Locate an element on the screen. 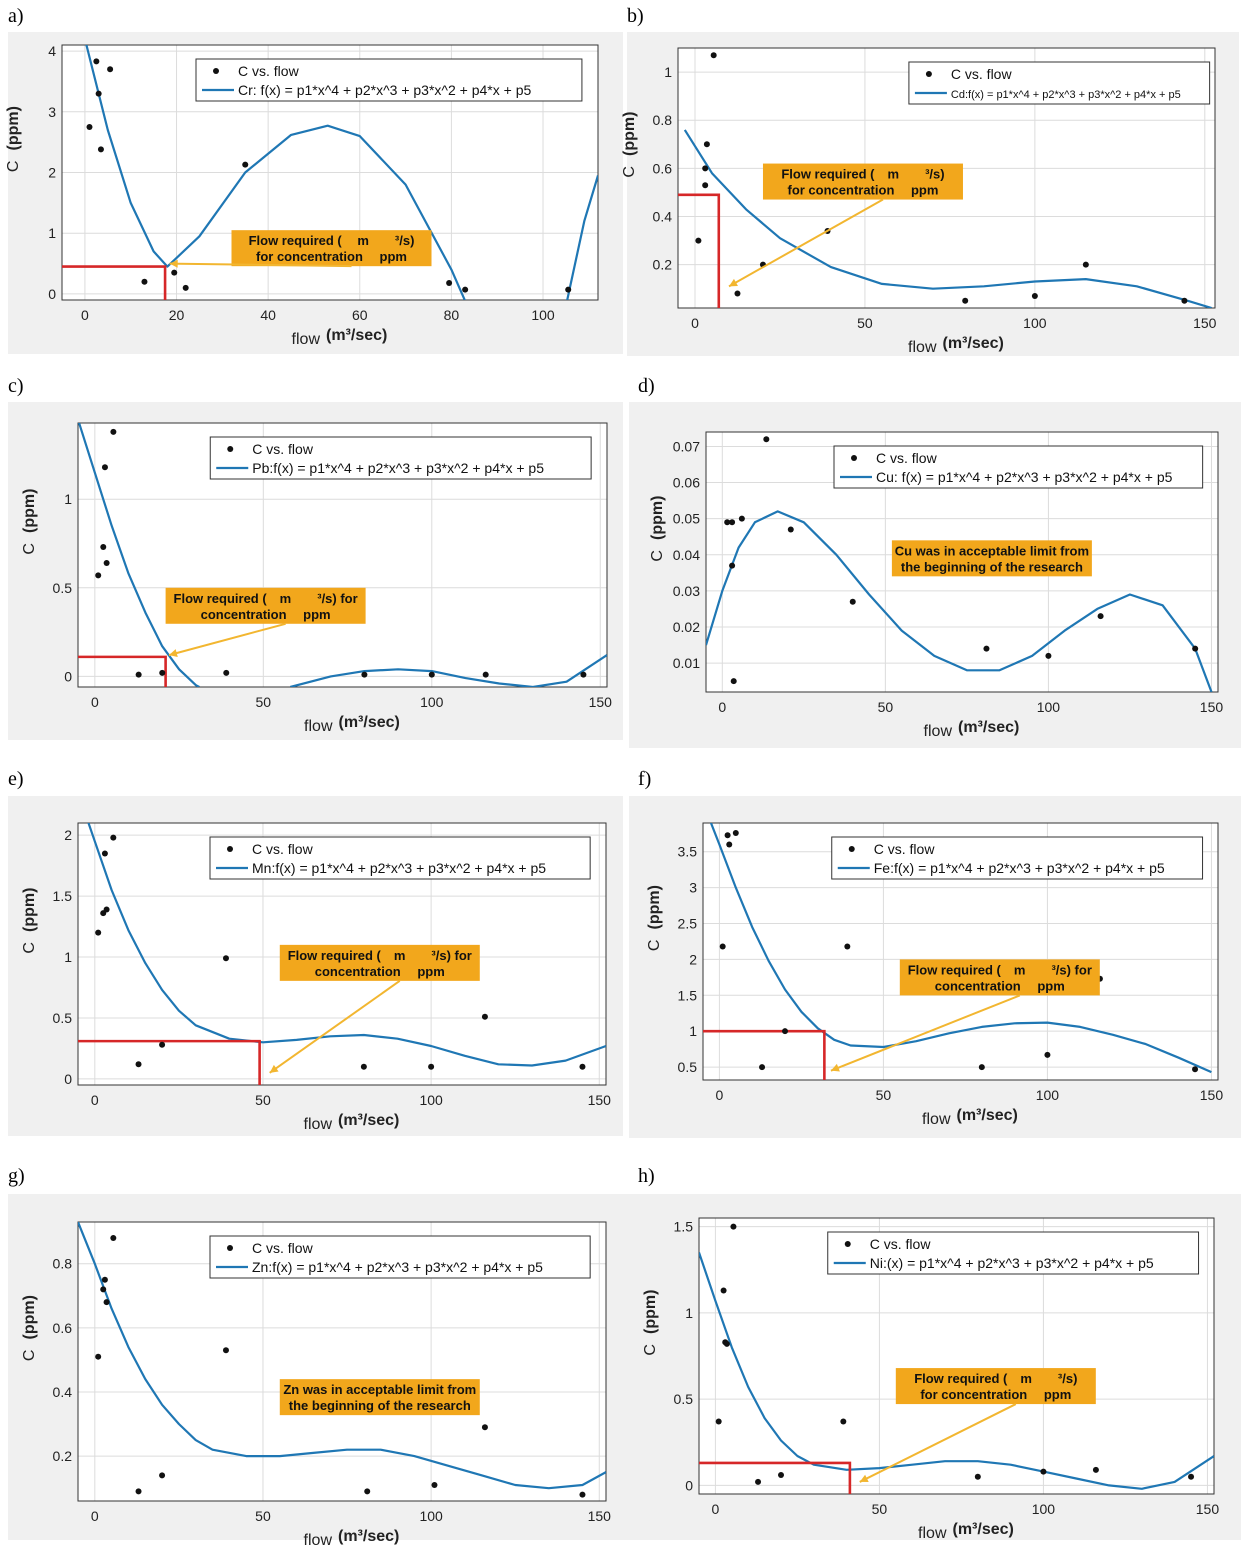 The image size is (1245, 1551). annotation-arrowhead is located at coordinates (864, 1478).